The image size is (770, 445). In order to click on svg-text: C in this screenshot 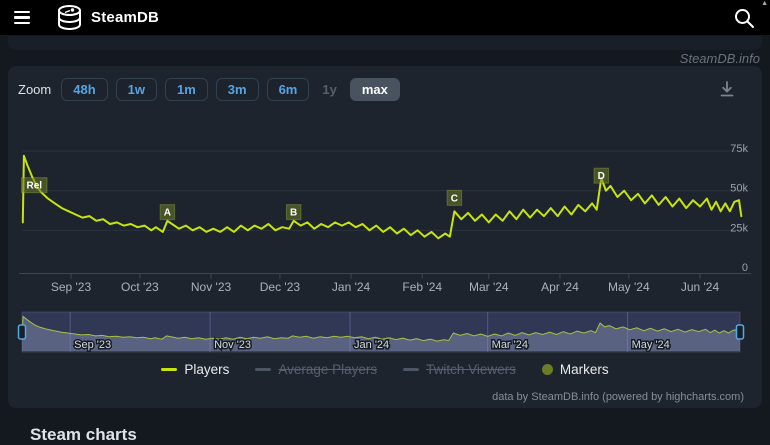, I will do `click(454, 198)`.